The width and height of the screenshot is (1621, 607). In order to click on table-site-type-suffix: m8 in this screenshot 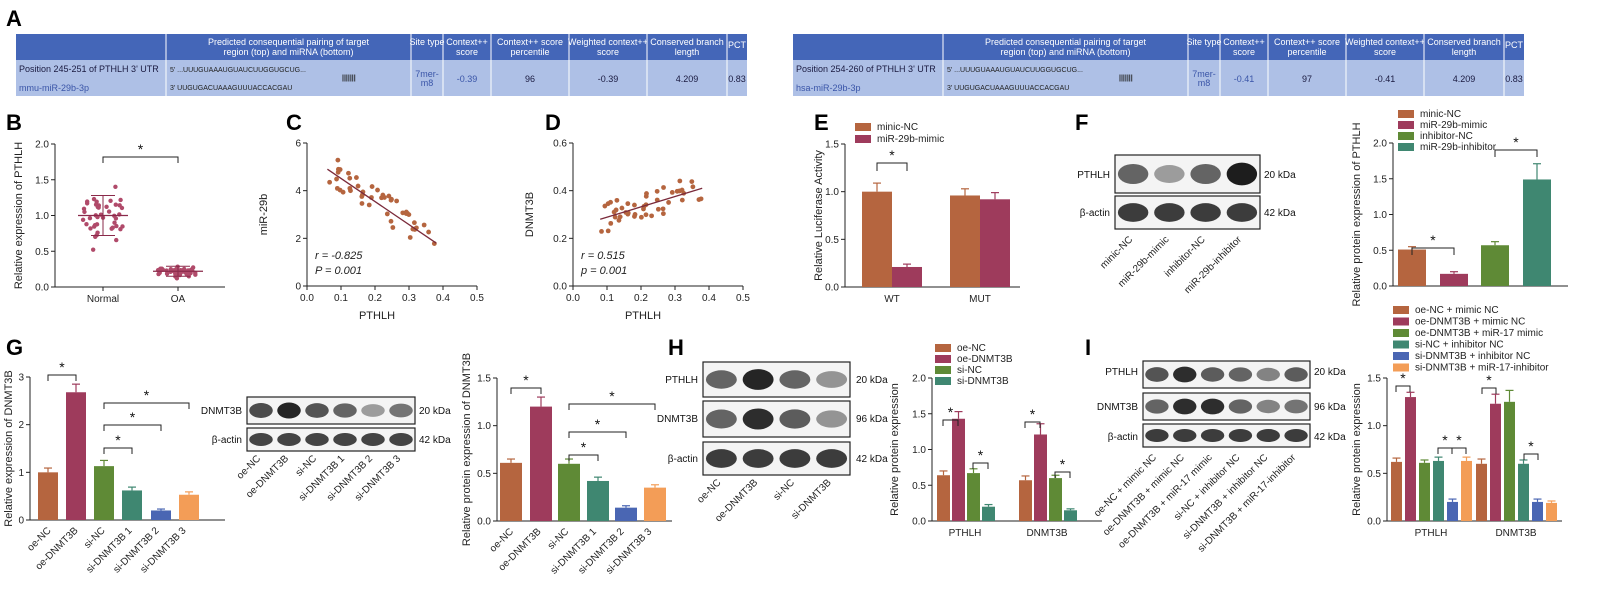, I will do `click(427, 83)`.